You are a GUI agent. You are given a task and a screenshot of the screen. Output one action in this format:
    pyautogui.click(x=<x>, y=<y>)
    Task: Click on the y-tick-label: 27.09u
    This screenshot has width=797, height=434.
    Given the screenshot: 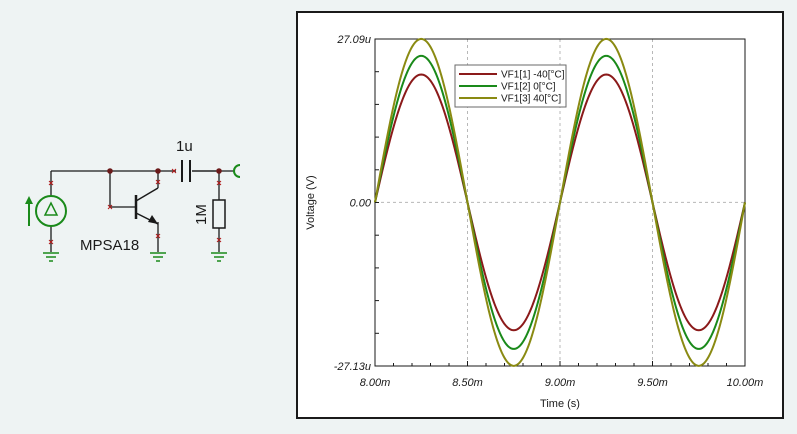 What is the action you would take?
    pyautogui.click(x=353, y=40)
    